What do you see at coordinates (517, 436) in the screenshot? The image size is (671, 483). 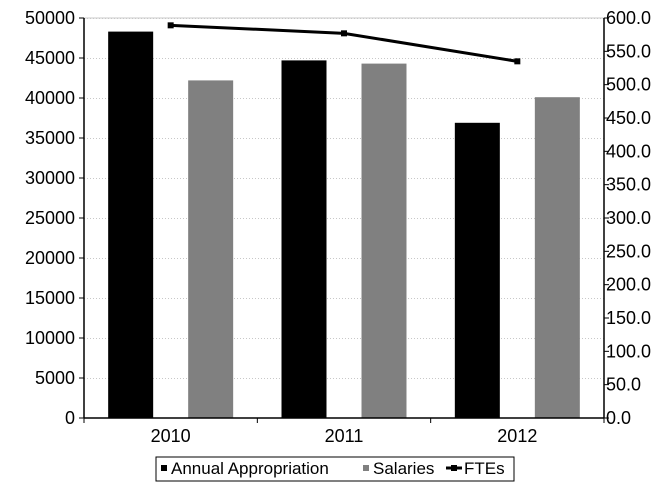 I see `x-tick-label: 2012` at bounding box center [517, 436].